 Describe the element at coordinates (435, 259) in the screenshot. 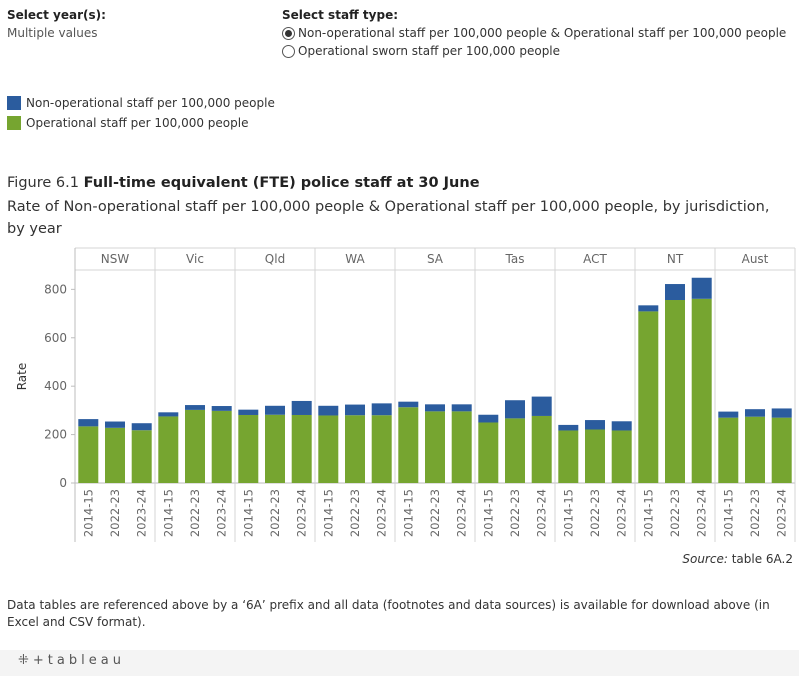

I see `group-header-SA: SA` at that location.